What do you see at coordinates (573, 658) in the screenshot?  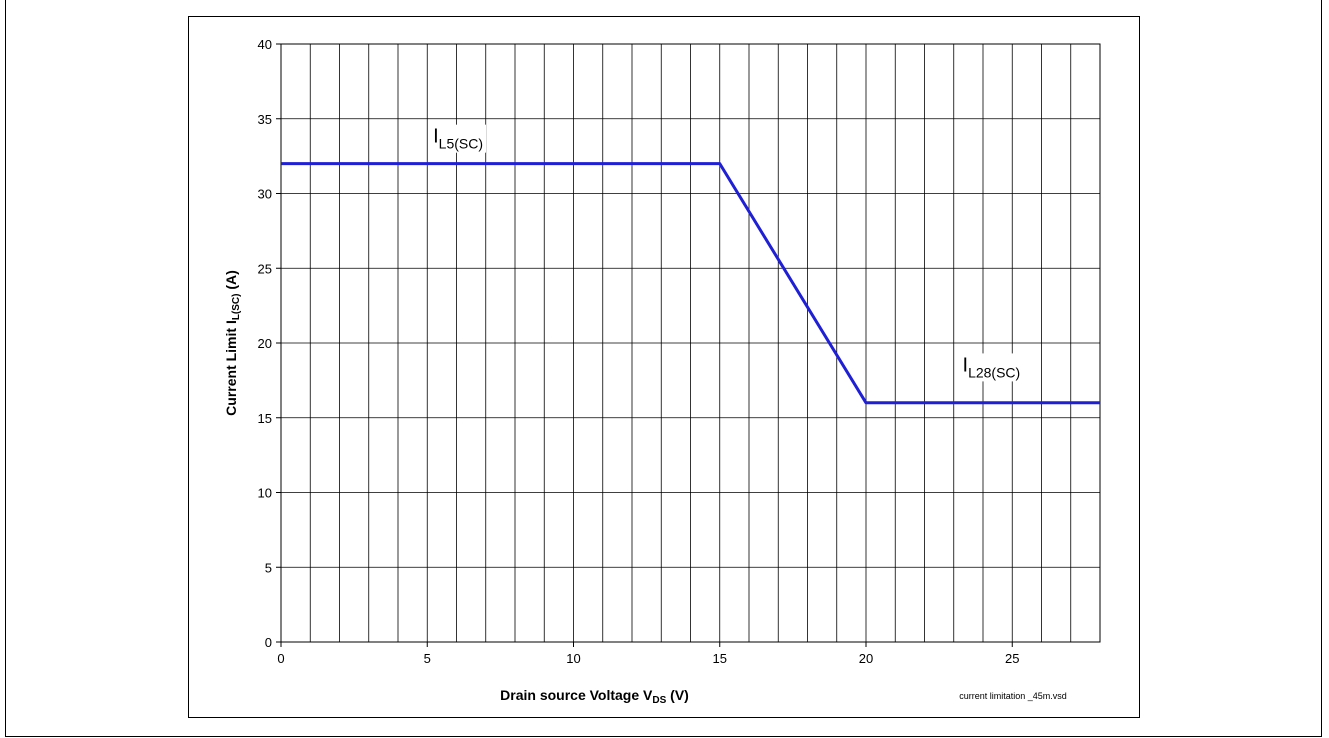 I see `x-tick-label: 10` at bounding box center [573, 658].